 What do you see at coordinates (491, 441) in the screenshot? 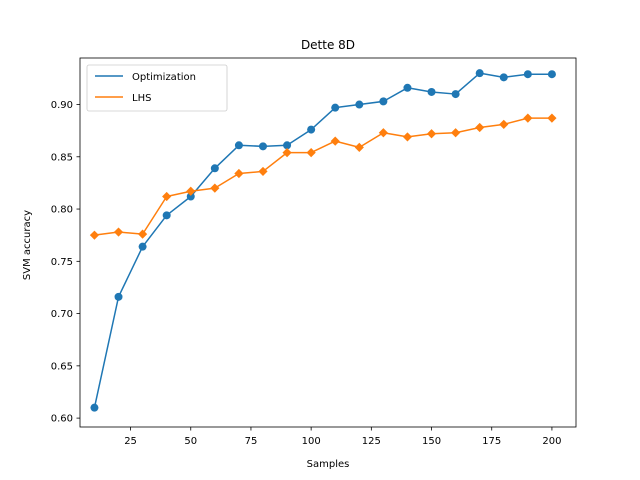
I see `x-tick-label-6: 175` at bounding box center [491, 441].